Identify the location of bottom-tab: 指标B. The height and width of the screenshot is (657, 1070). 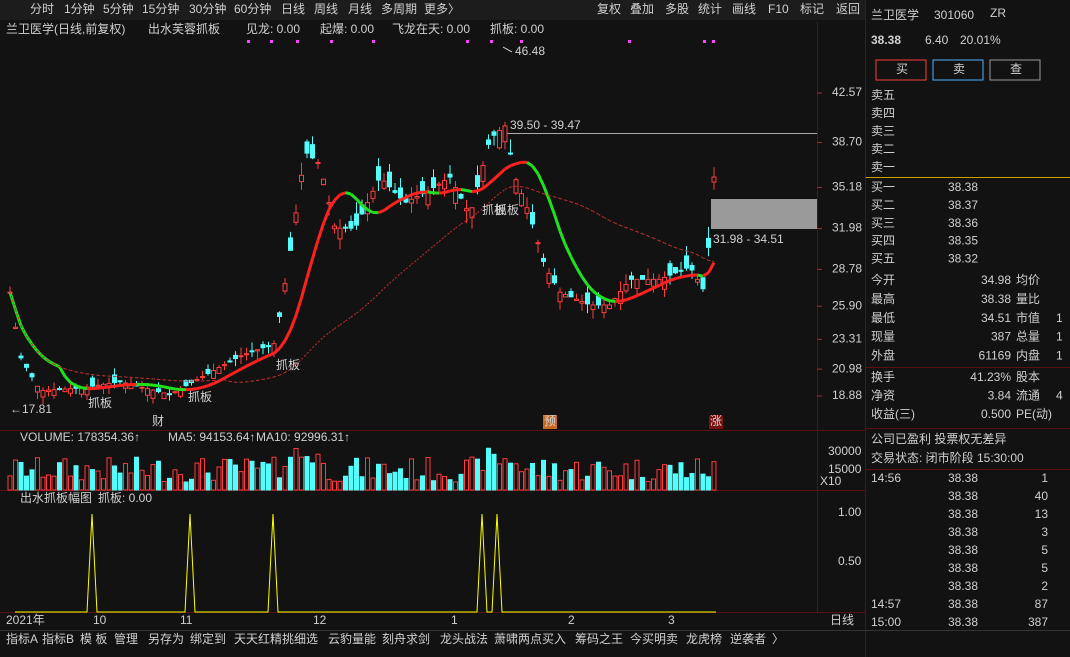
(58, 638).